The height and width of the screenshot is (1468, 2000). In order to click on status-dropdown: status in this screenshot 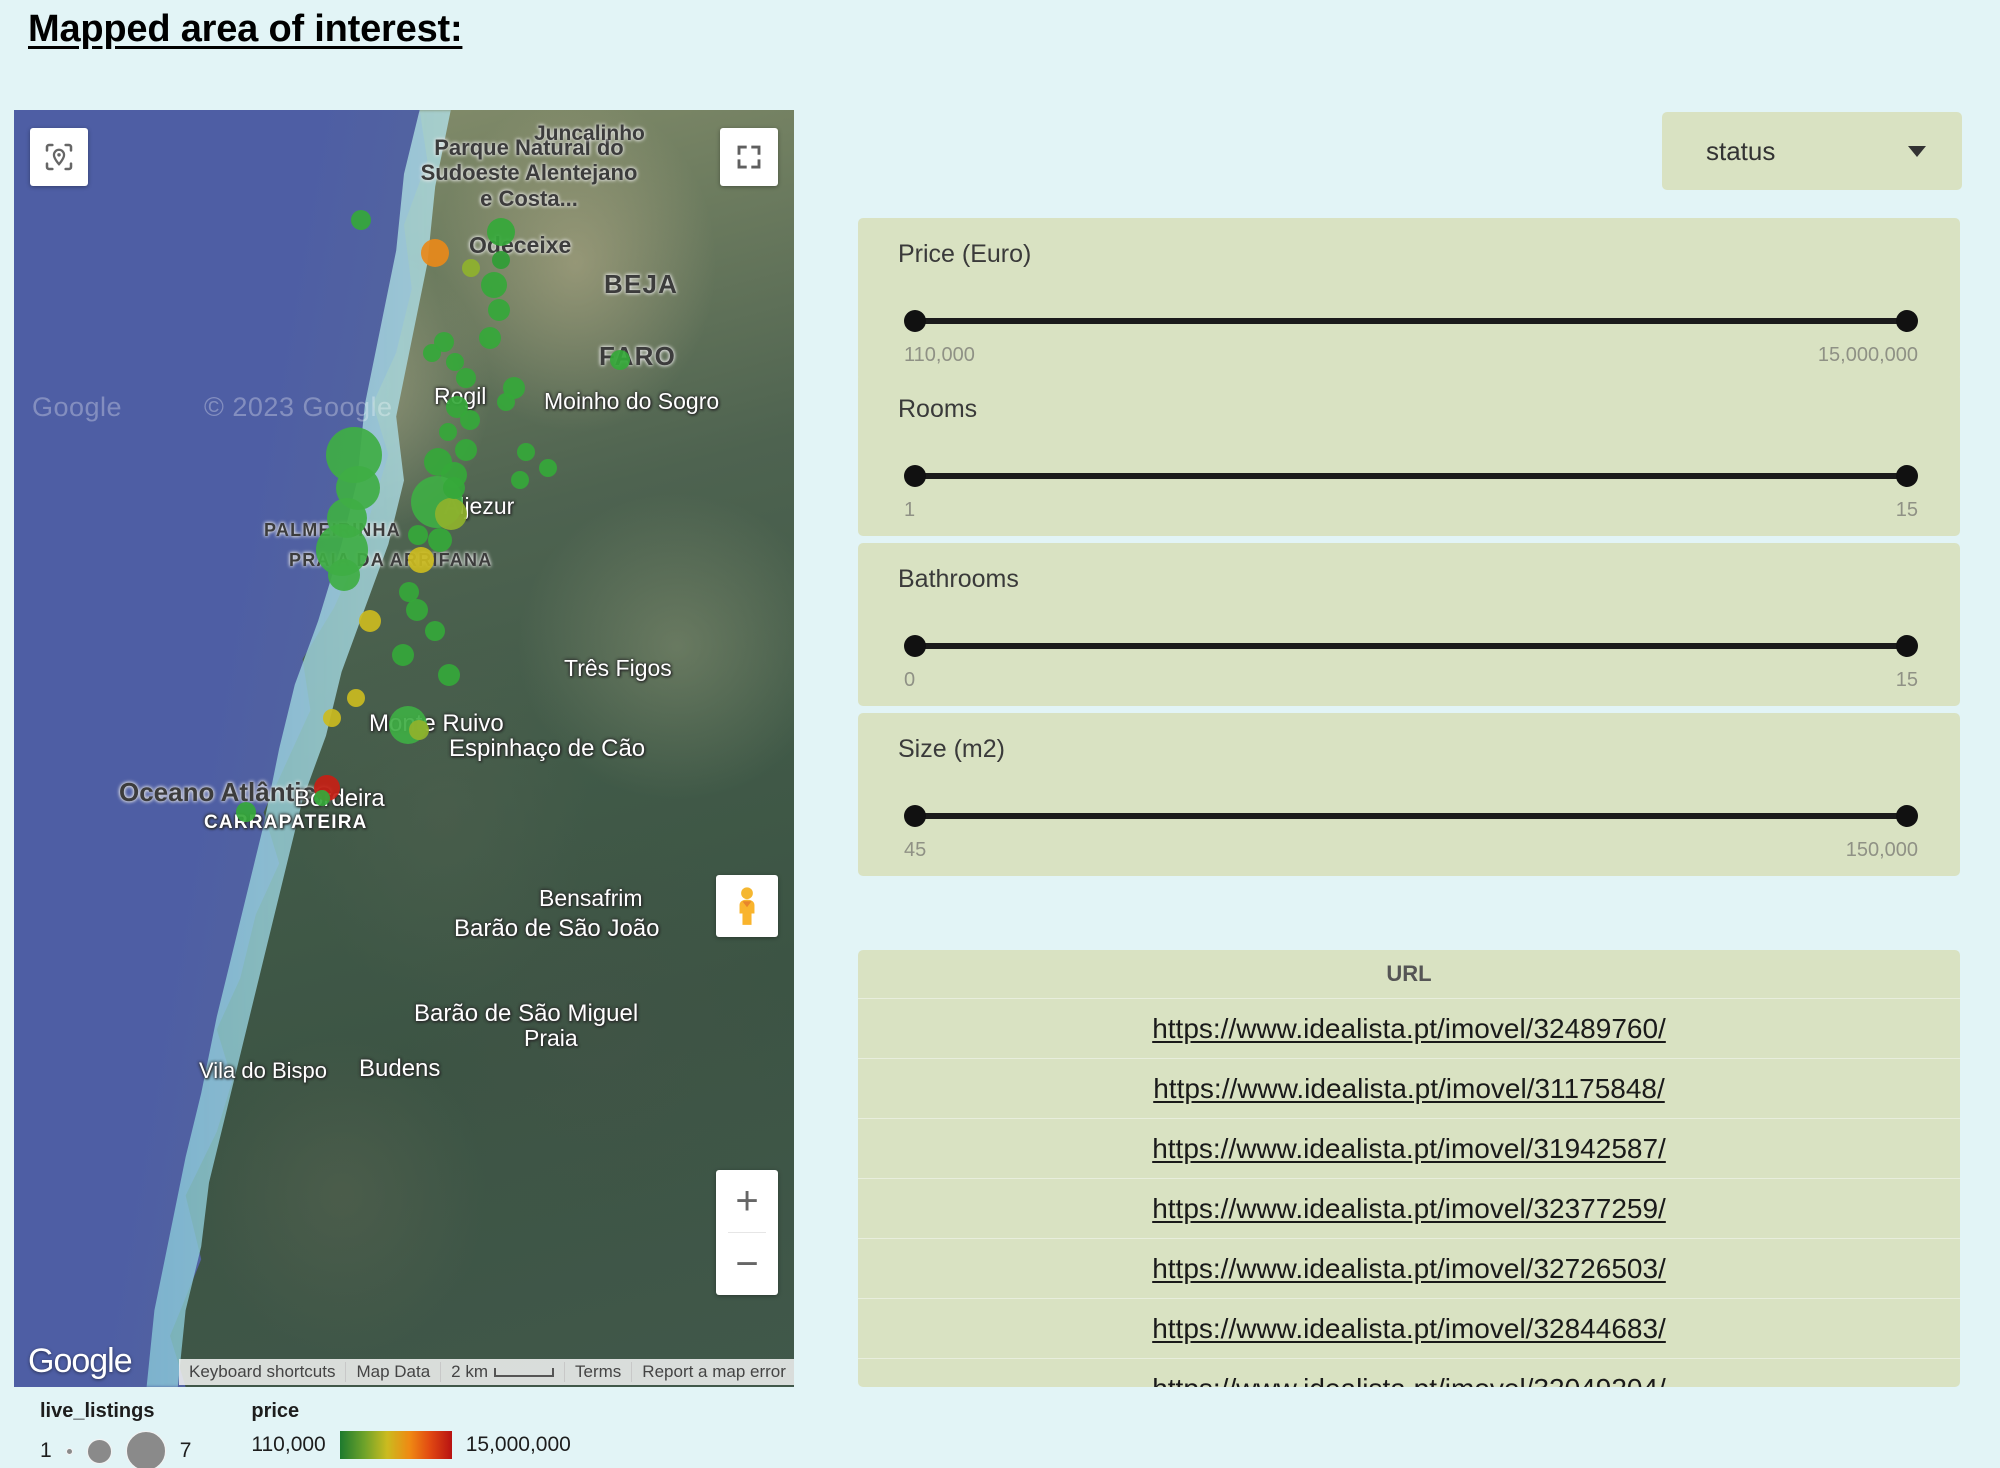, I will do `click(1812, 151)`.